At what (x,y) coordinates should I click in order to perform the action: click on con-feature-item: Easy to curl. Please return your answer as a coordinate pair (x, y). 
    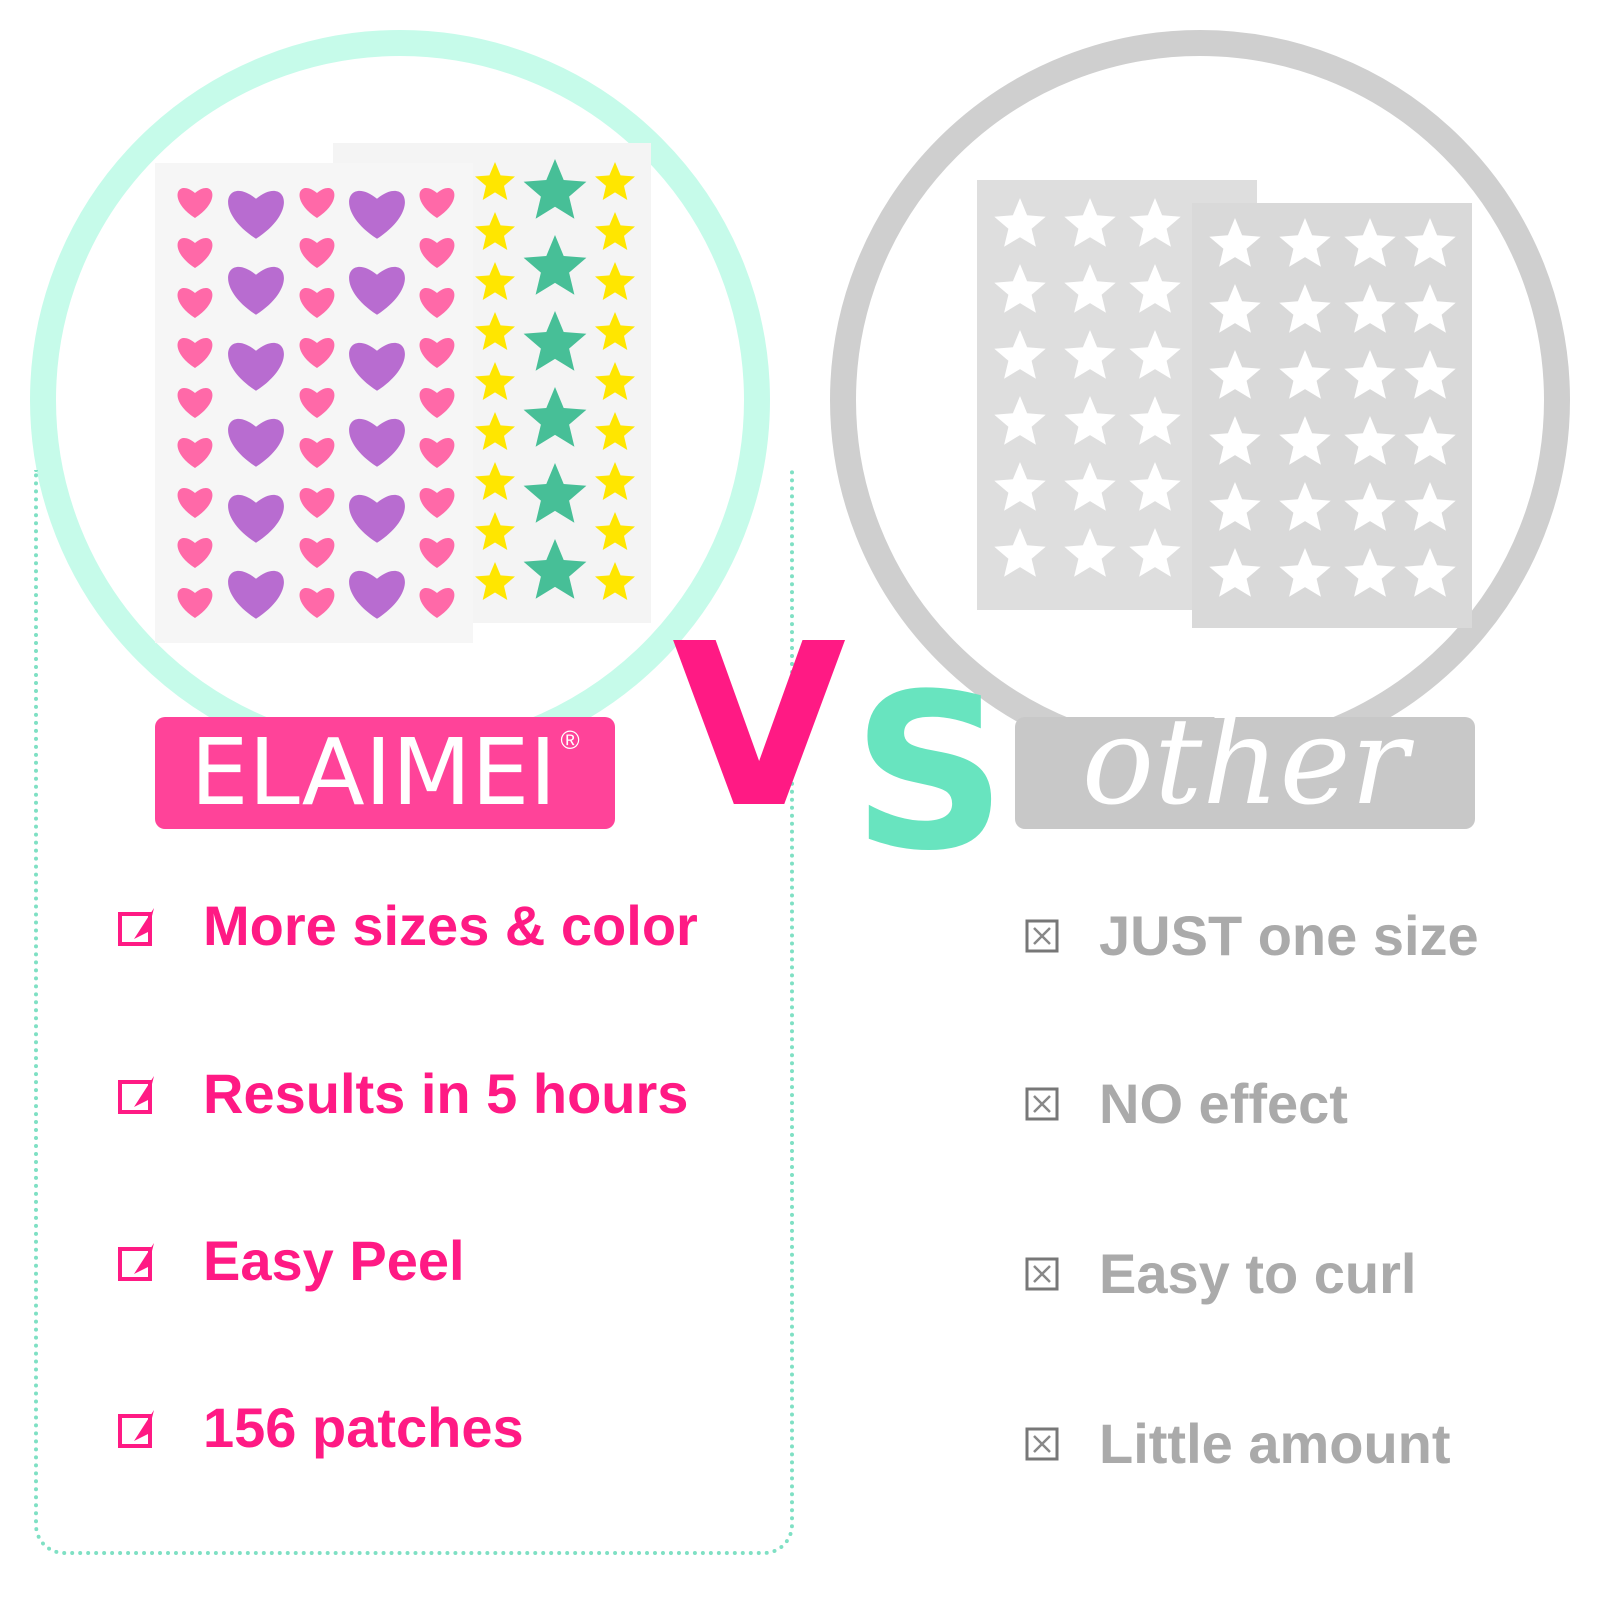
    Looking at the image, I should click on (1220, 1274).